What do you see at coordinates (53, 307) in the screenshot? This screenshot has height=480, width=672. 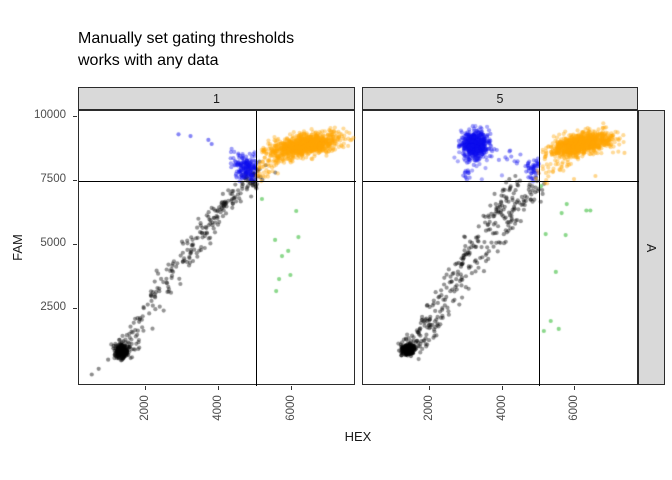 I see `y-tick-label: 2500` at bounding box center [53, 307].